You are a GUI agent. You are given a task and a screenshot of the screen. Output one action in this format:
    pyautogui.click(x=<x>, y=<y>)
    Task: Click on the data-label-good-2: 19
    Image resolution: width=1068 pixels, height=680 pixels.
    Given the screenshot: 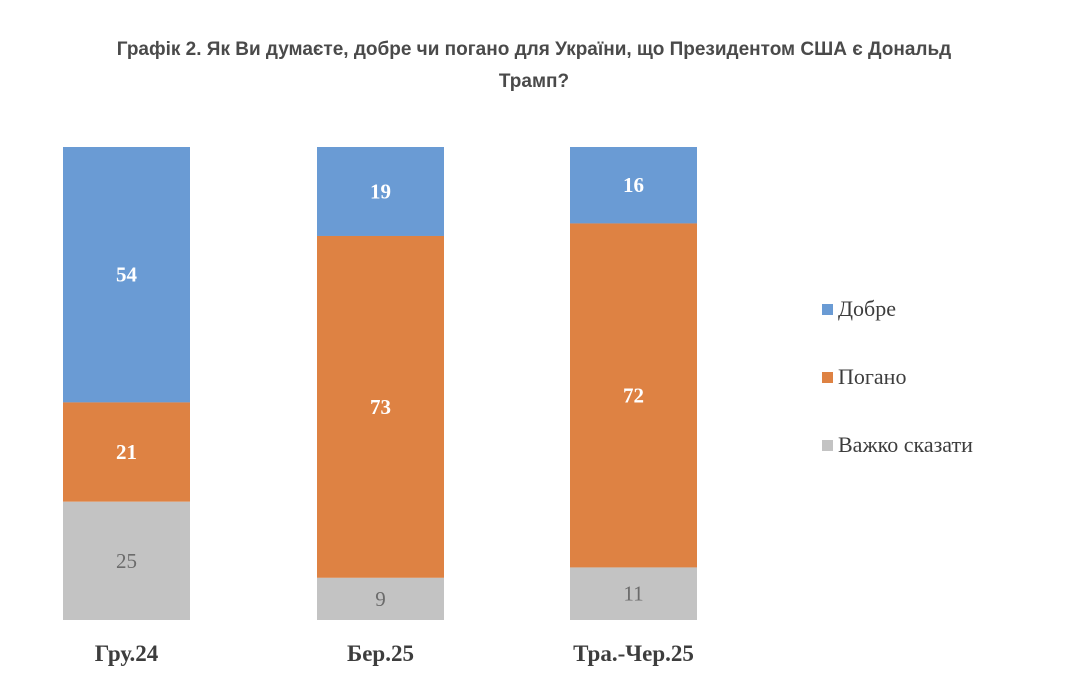 What is the action you would take?
    pyautogui.click(x=380, y=191)
    